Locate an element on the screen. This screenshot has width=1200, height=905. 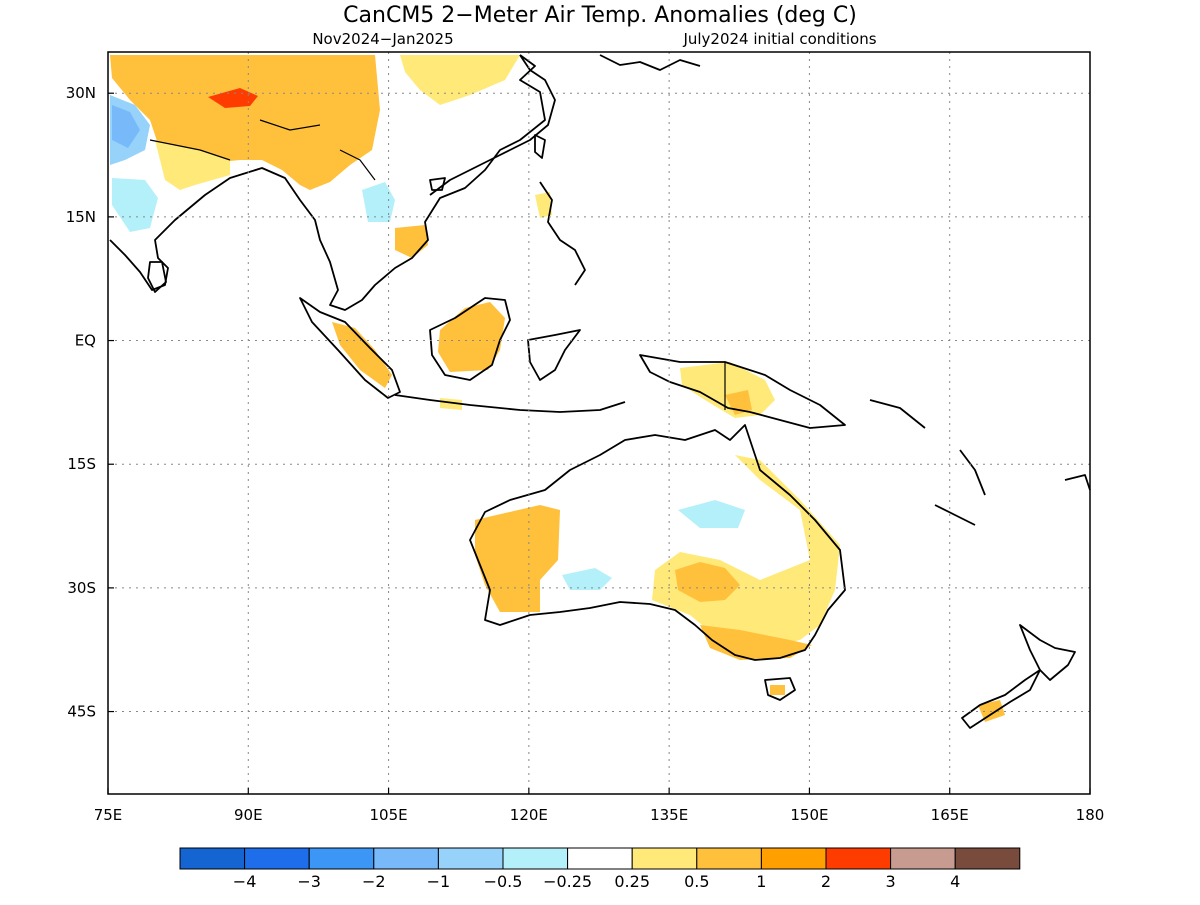
colorbar-label: 3 is located at coordinates (891, 881).